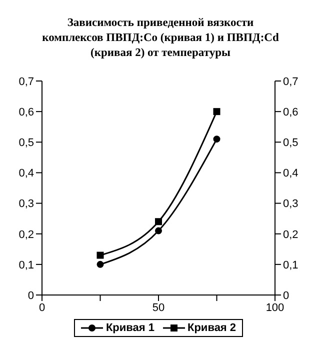 The image size is (321, 361). What do you see at coordinates (286, 296) in the screenshot?
I see `y2-tick-label: 0` at bounding box center [286, 296].